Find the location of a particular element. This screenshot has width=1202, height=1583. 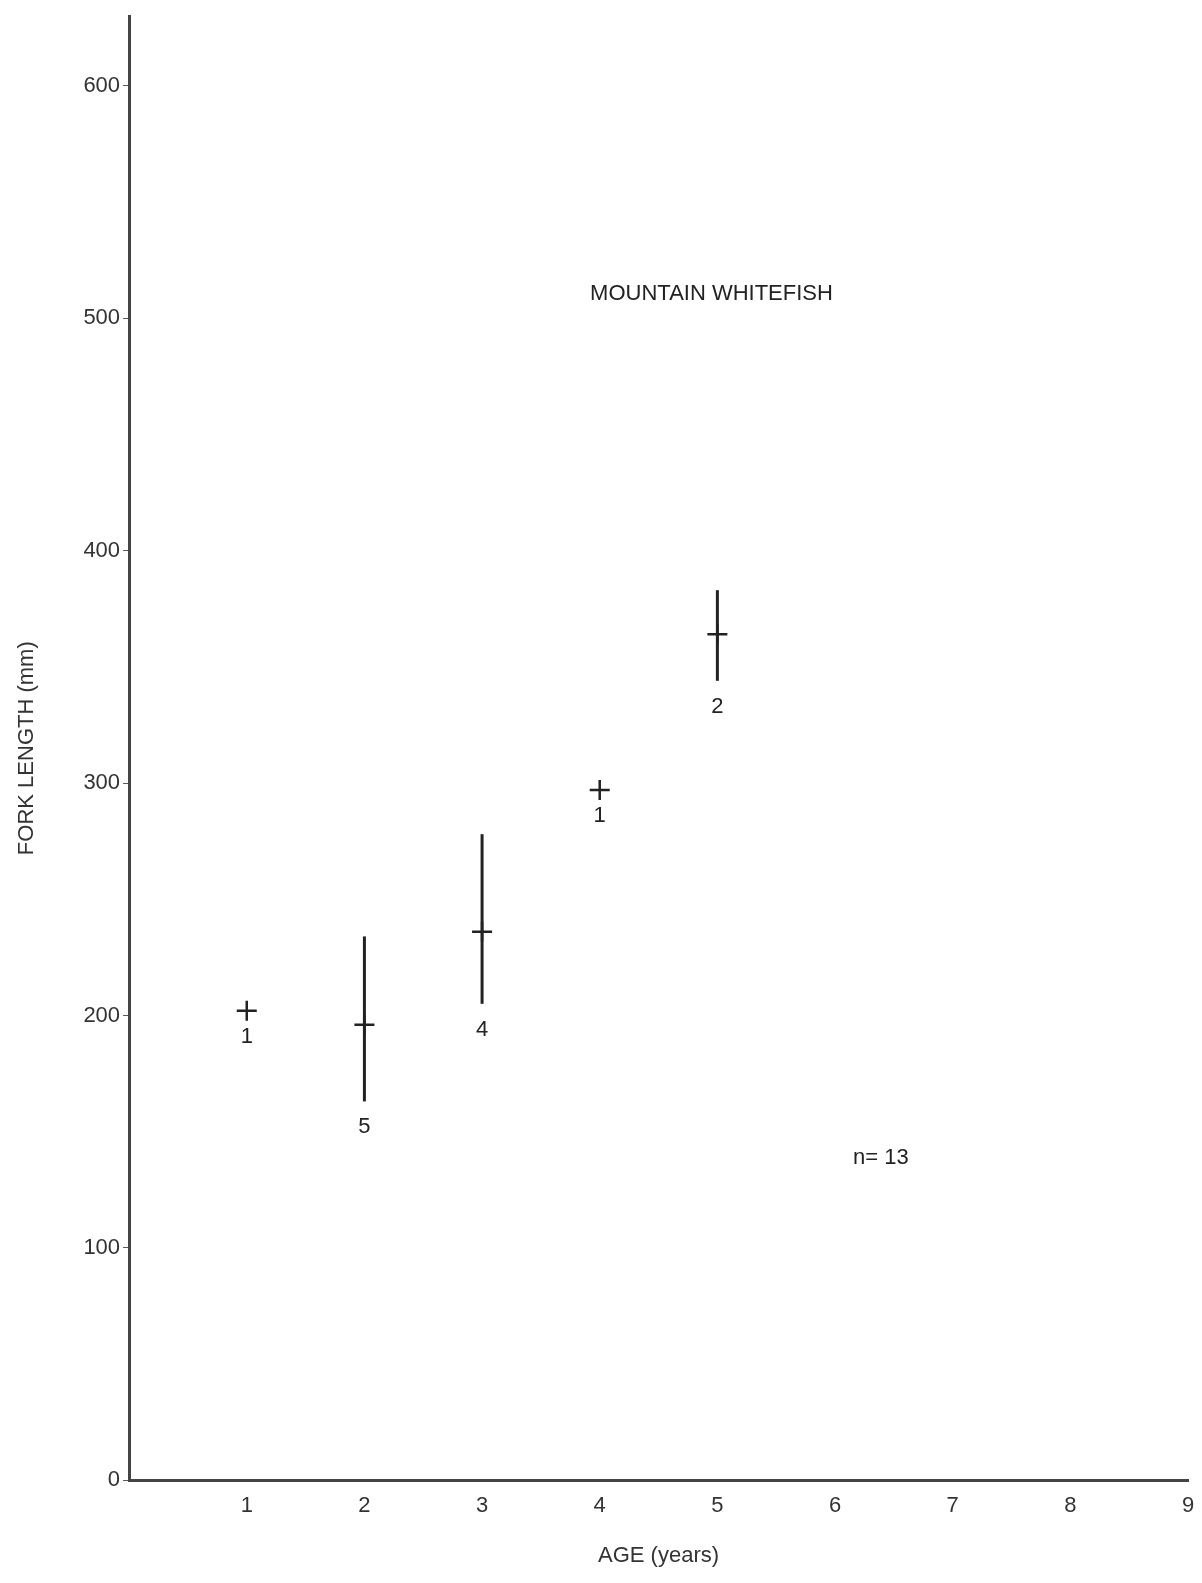

x-tick-label: 9 is located at coordinates (1188, 1505).